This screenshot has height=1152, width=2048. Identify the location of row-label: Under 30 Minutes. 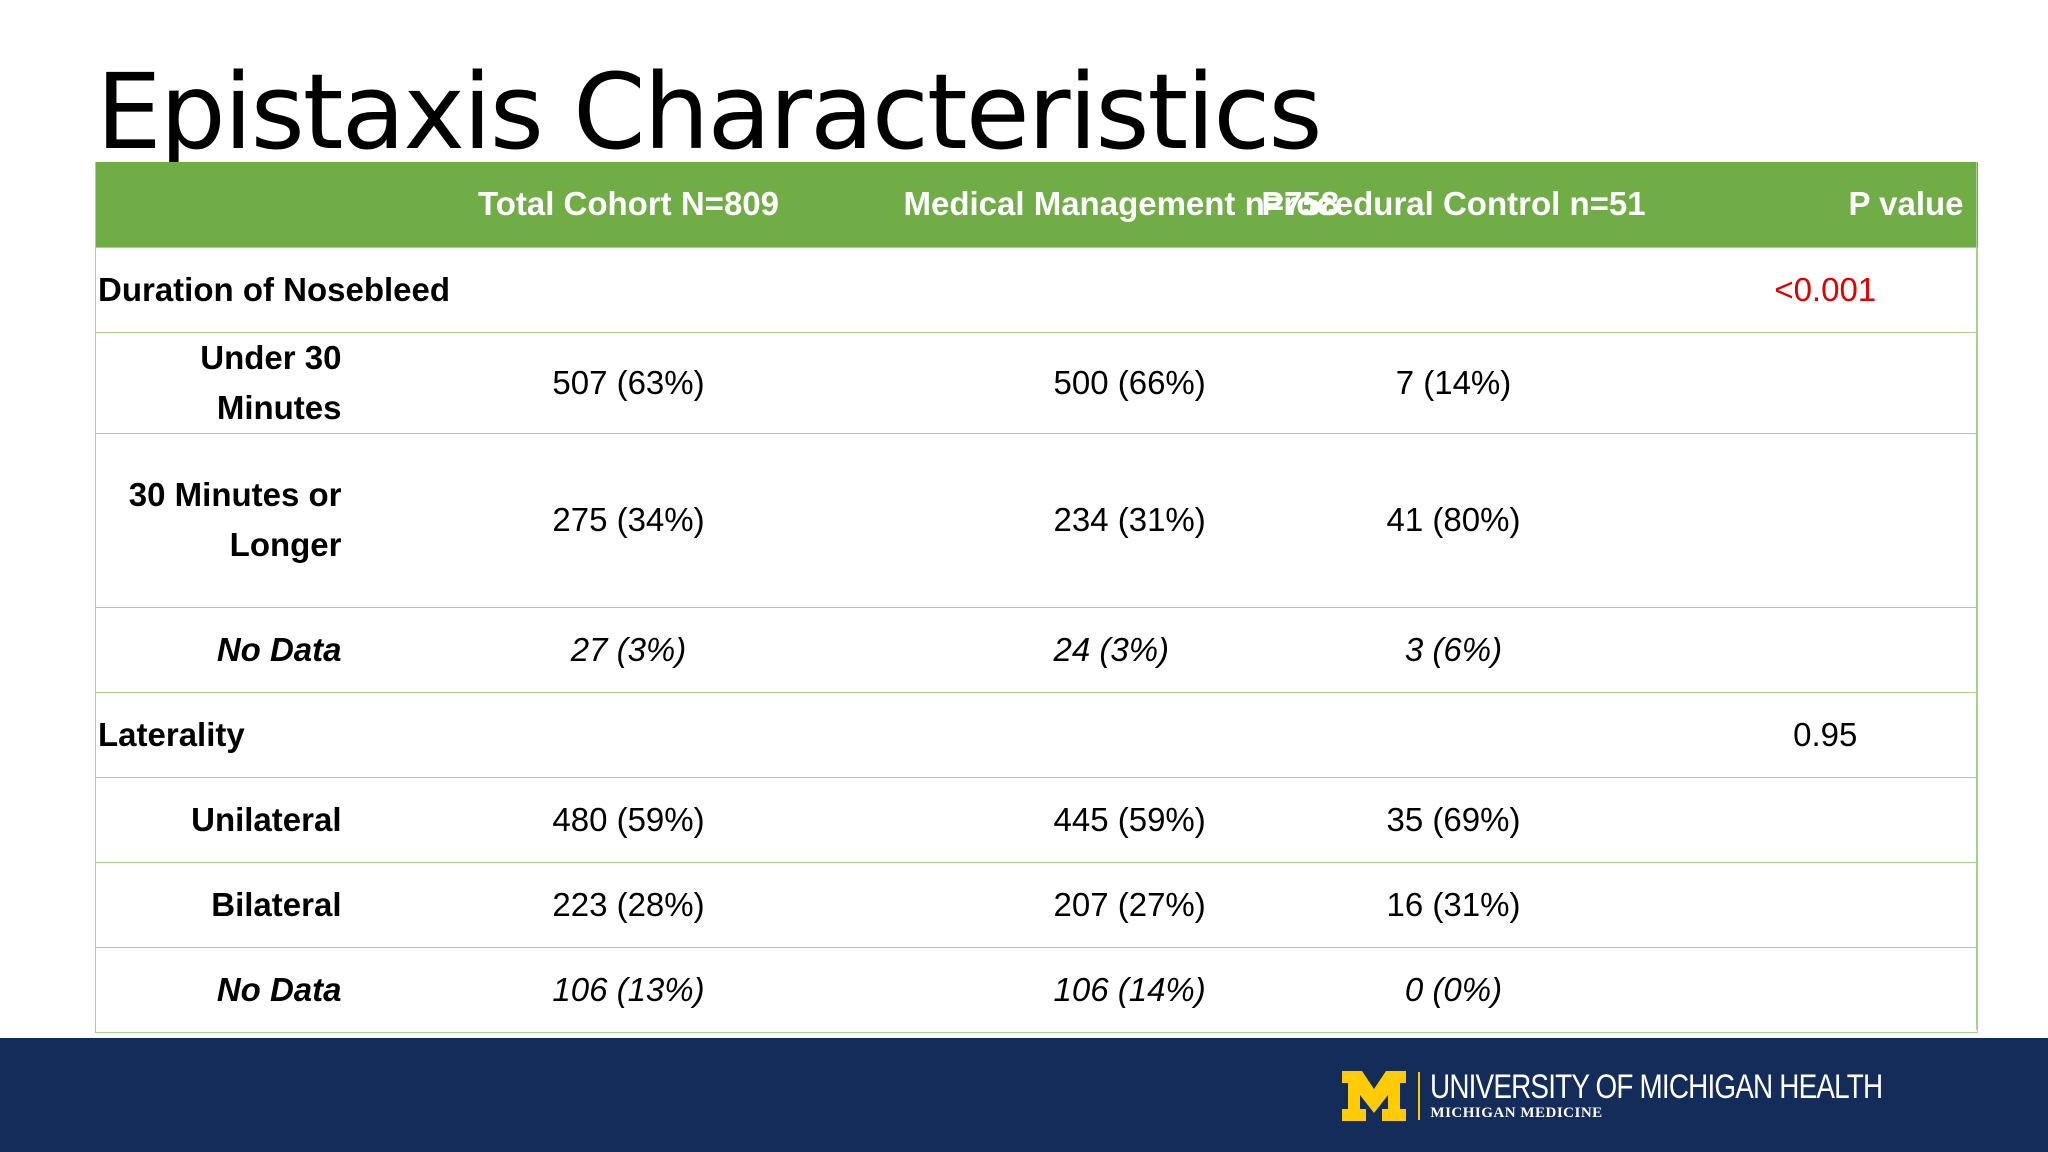
(224, 382).